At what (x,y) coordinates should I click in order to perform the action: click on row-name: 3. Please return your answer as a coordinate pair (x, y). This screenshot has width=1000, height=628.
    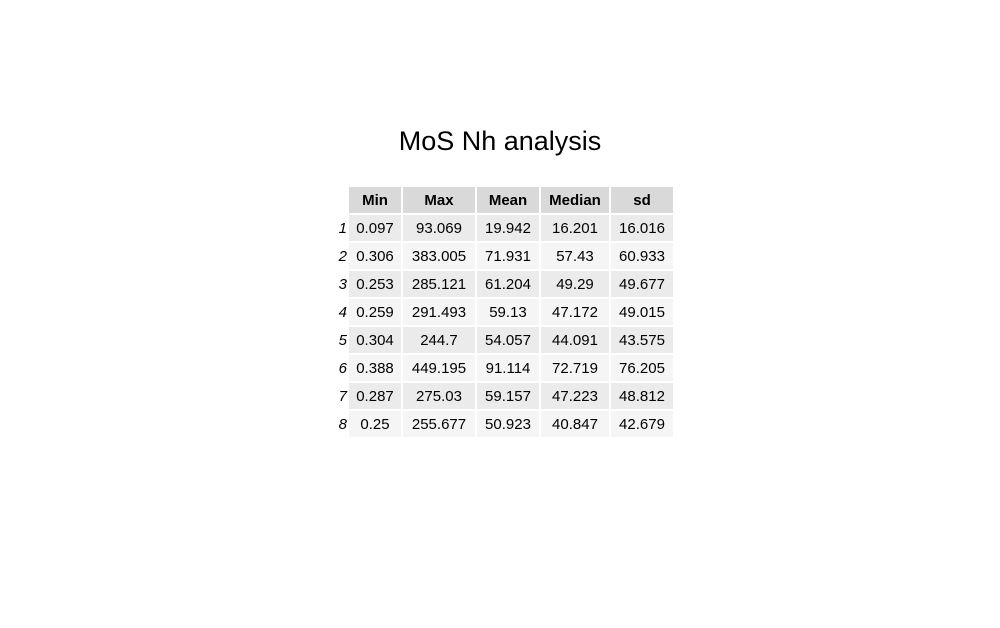
    Looking at the image, I should click on (342, 284).